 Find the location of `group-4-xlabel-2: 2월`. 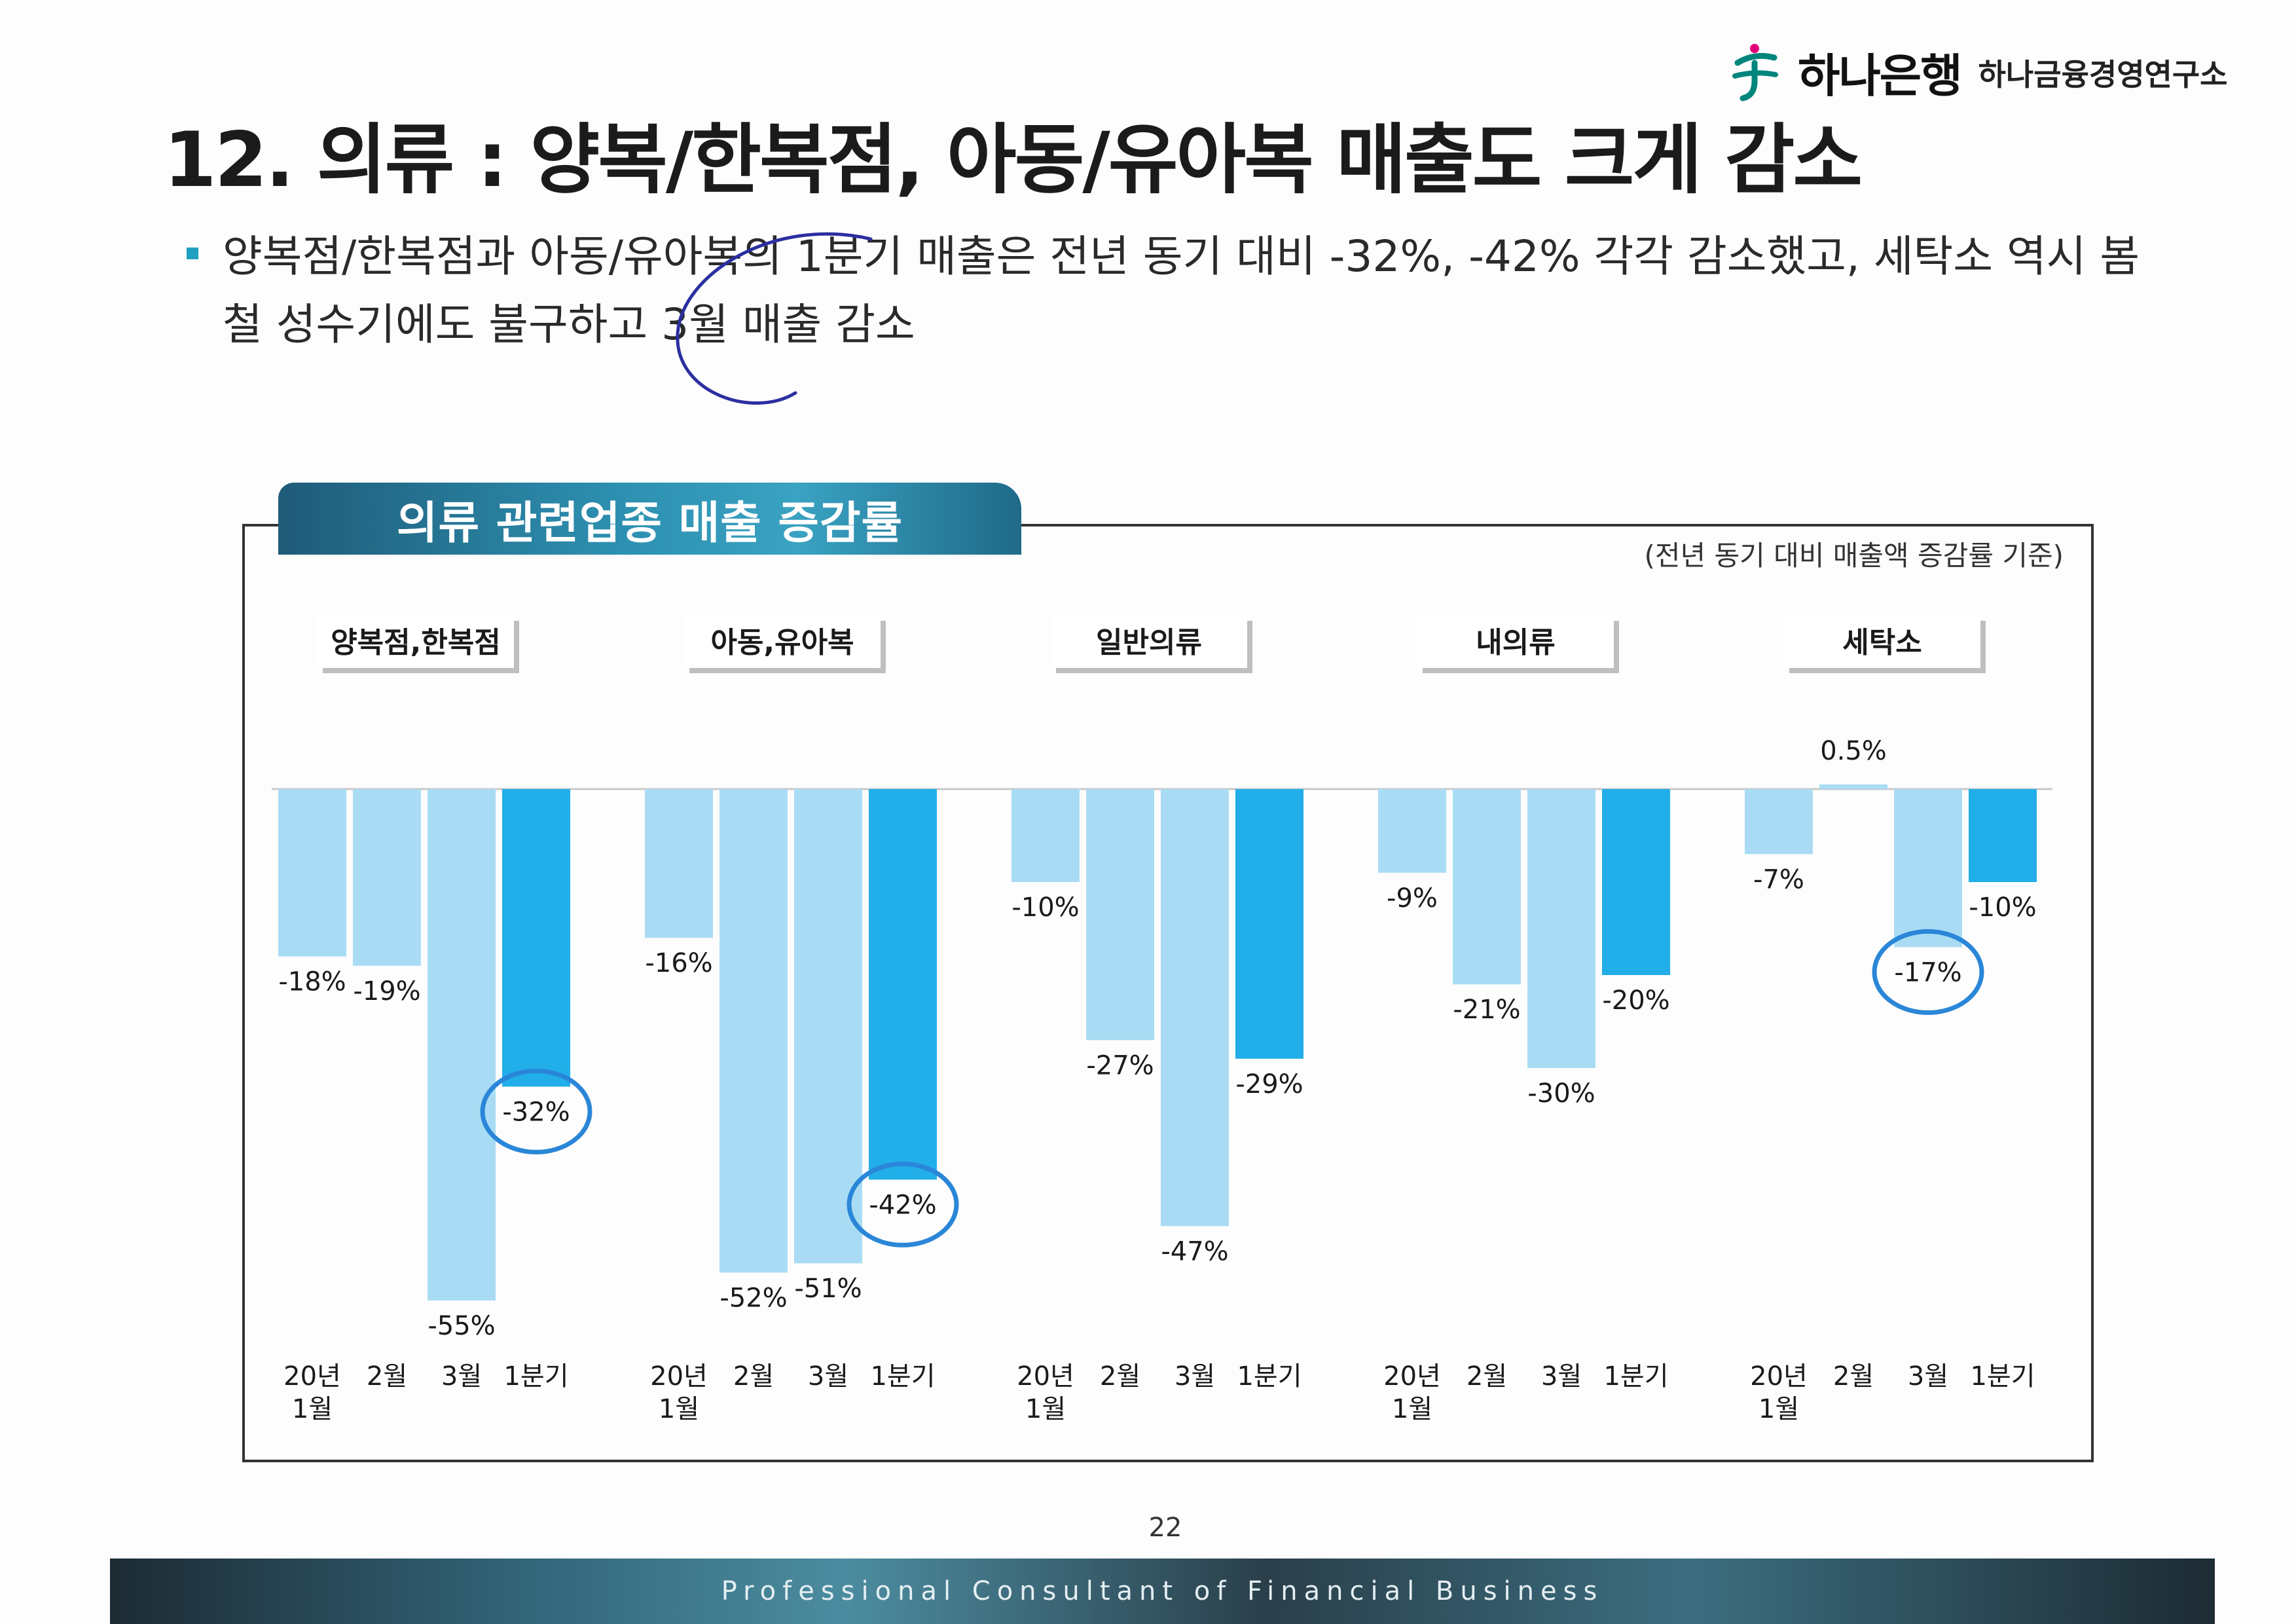

group-4-xlabel-2: 2월 is located at coordinates (1487, 1376).